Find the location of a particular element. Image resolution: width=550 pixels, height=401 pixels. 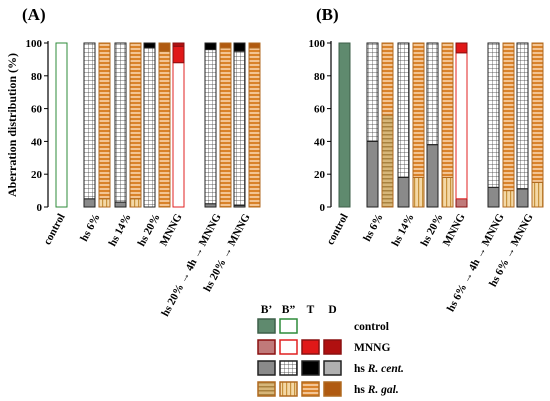

legend-column-header: T is located at coordinates (311, 310).